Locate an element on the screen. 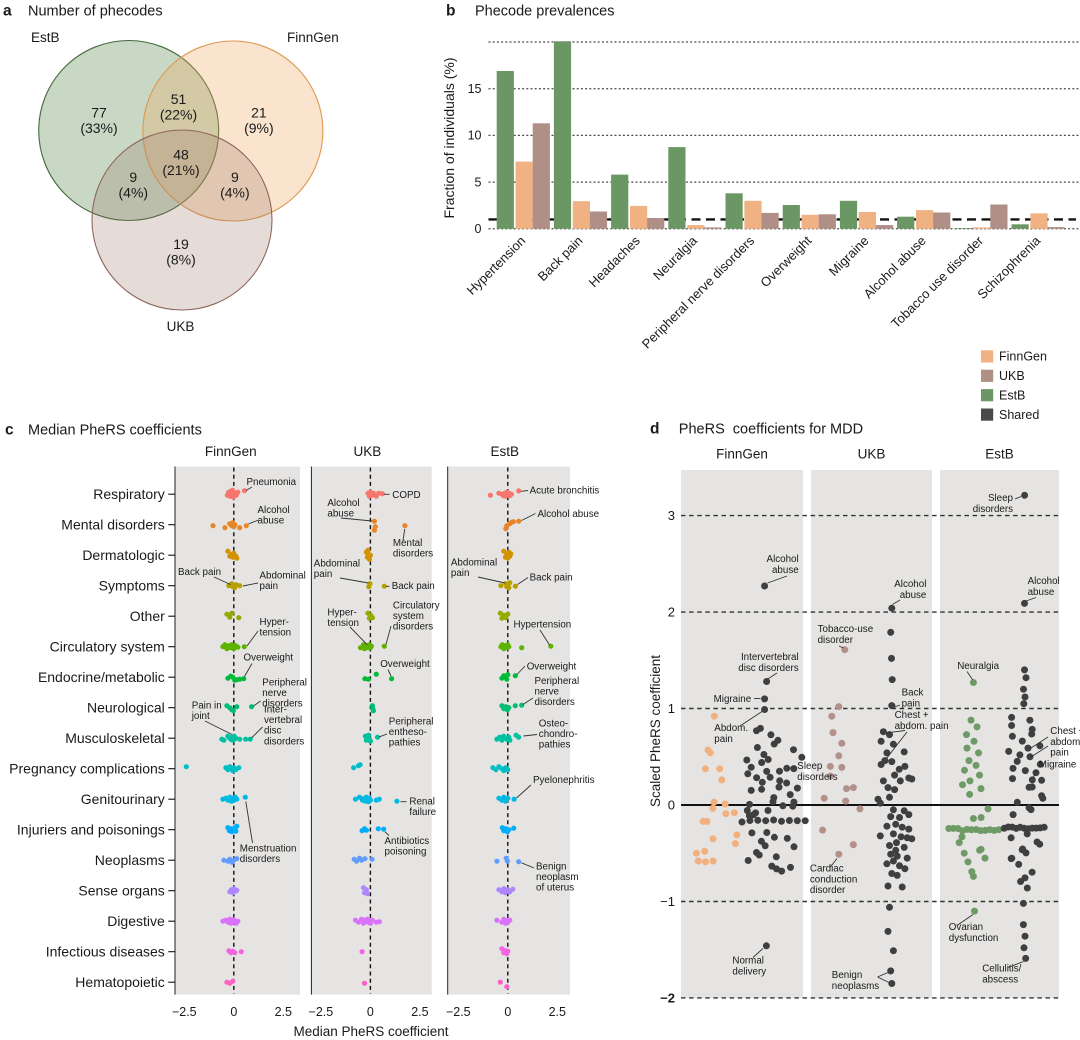 The height and width of the screenshot is (1040, 1080). svg-text: PheRS coefficients for MDD is located at coordinates (771, 430).